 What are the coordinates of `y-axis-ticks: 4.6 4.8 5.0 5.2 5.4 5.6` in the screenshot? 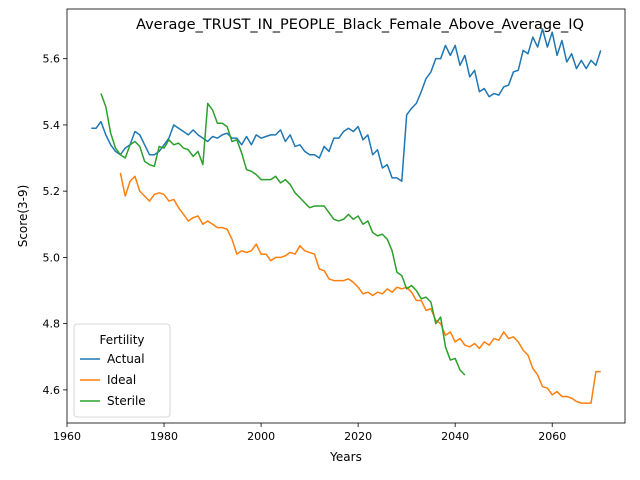 It's located at (55, 225).